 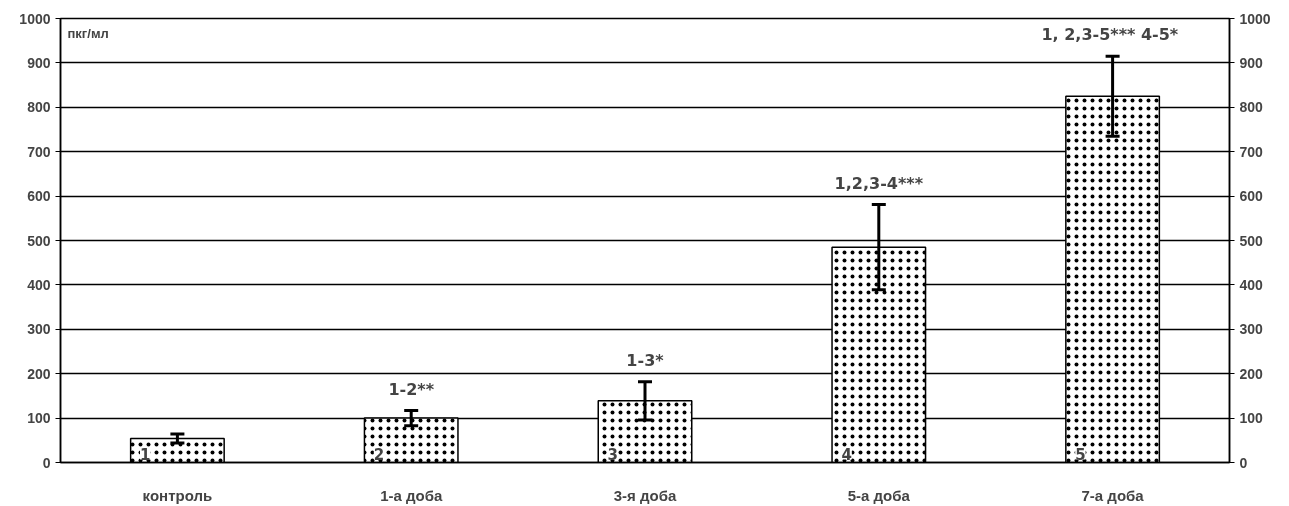 What do you see at coordinates (645, 360) in the screenshot?
I see `annotation: 1-3*` at bounding box center [645, 360].